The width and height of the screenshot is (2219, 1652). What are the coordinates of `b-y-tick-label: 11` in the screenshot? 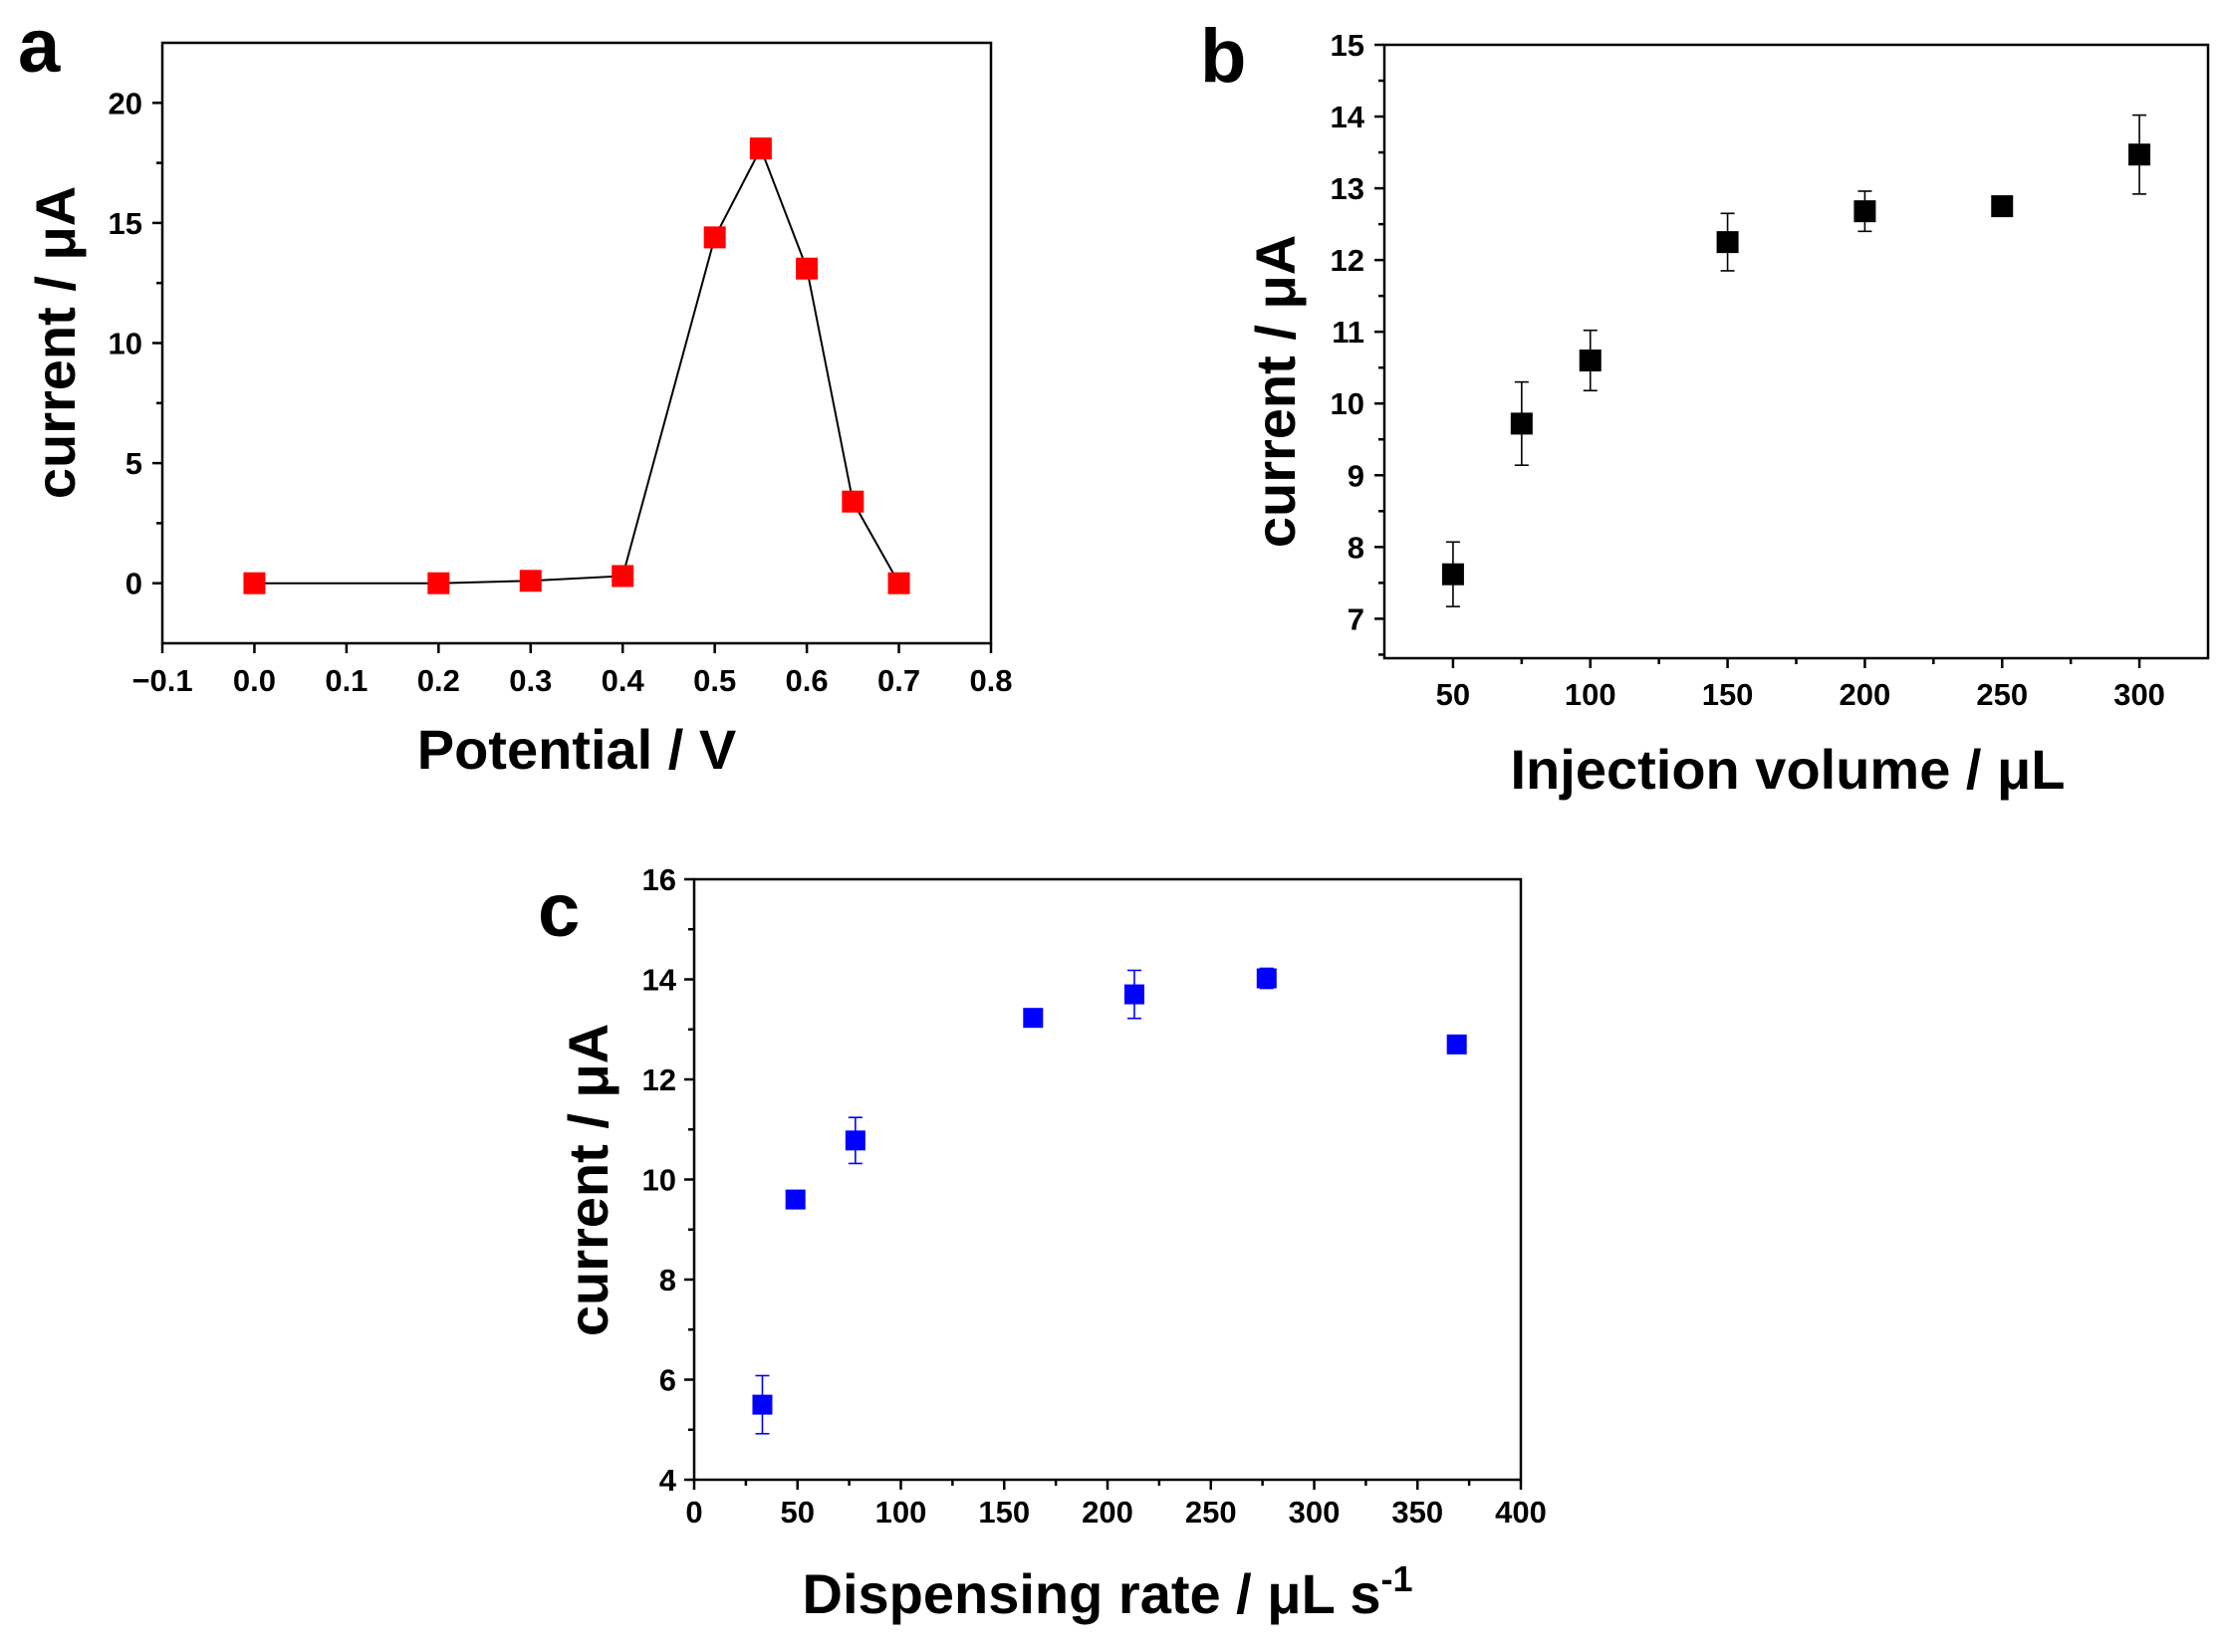 It's located at (1348, 332).